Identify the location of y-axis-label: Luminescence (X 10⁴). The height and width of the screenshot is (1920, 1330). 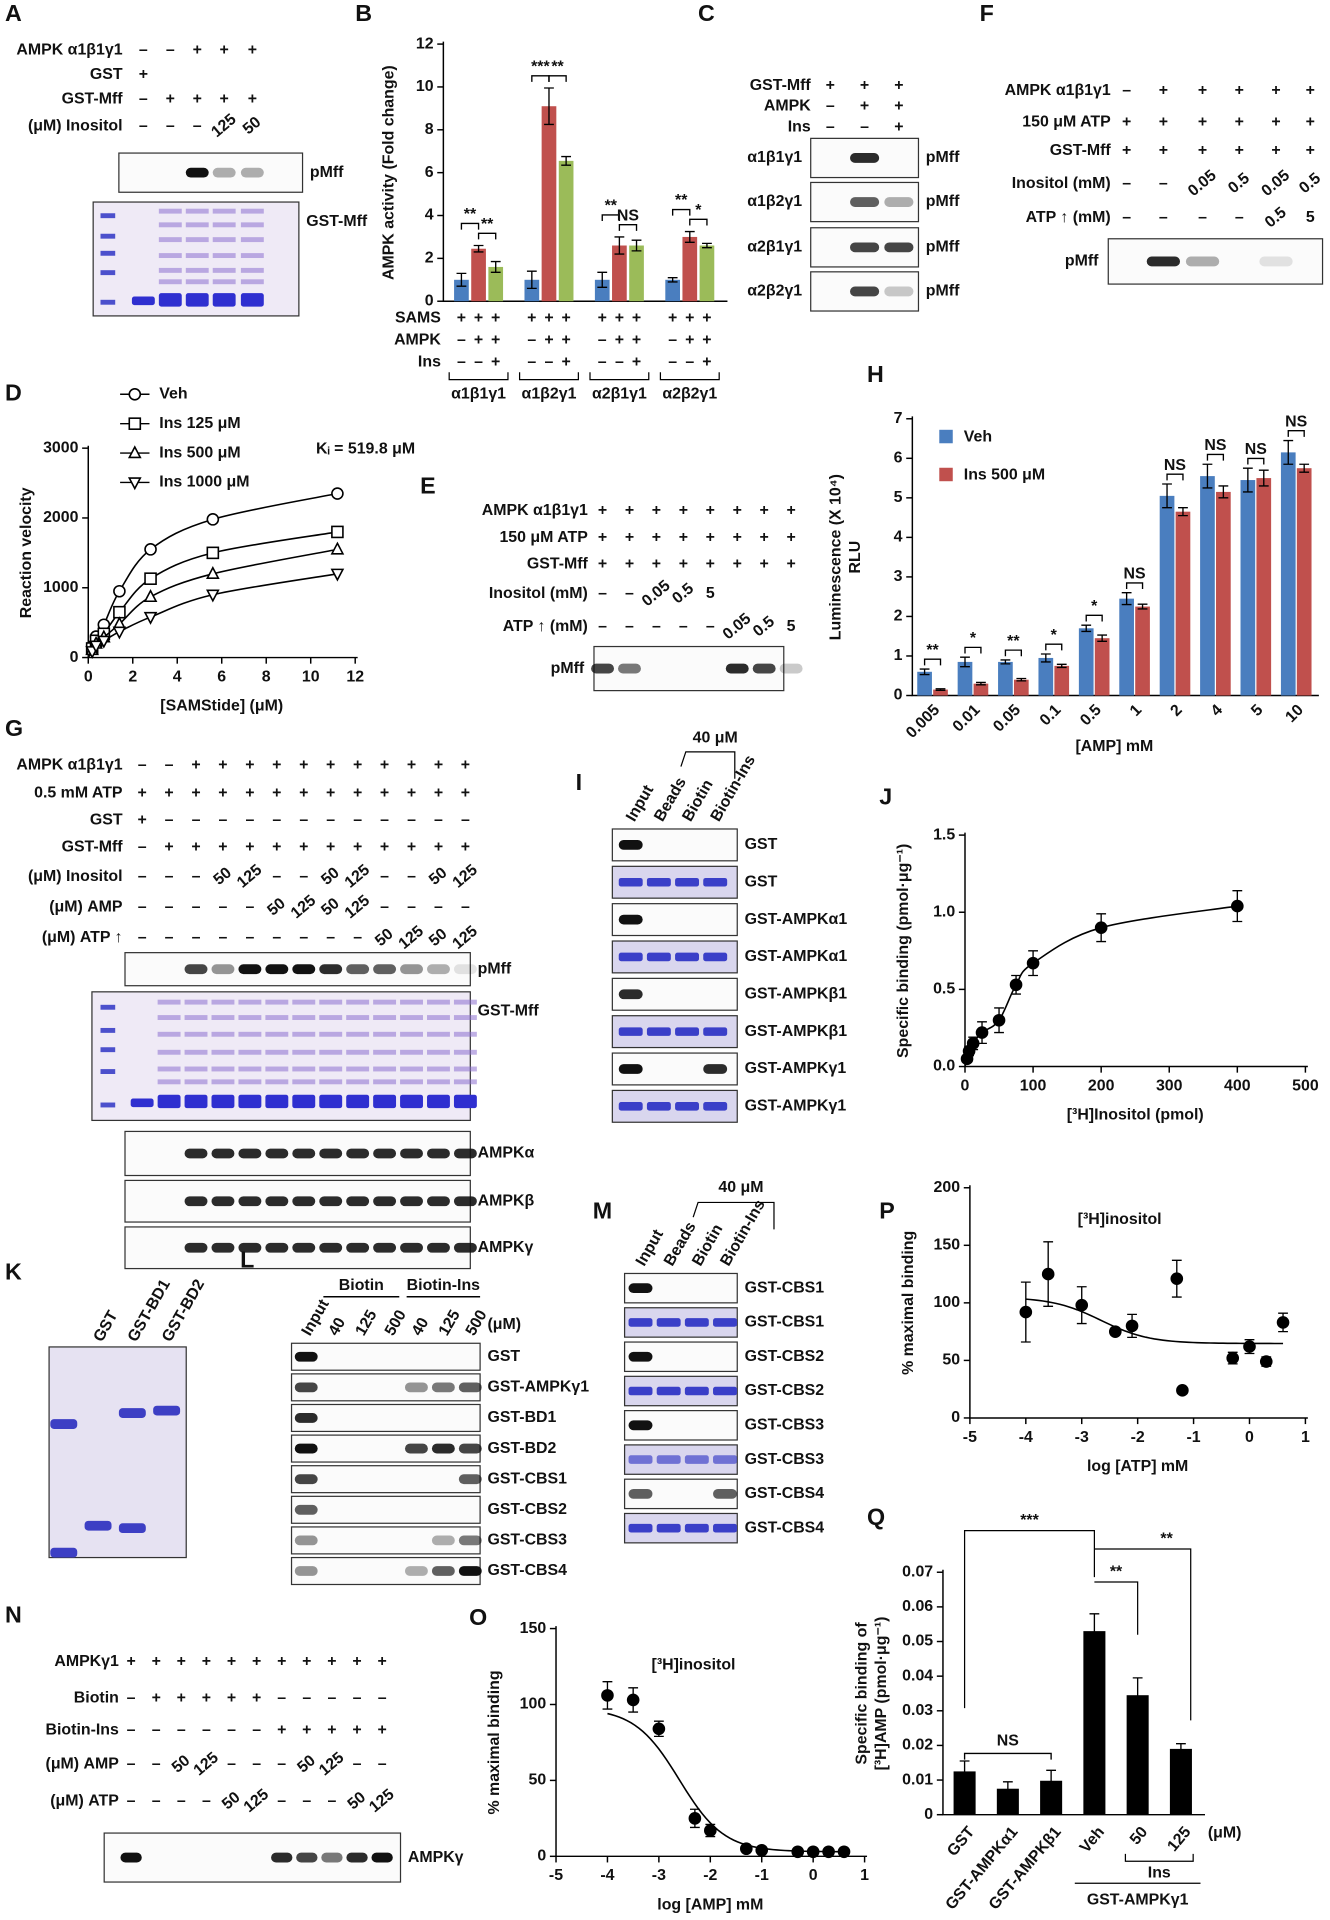
(836, 557).